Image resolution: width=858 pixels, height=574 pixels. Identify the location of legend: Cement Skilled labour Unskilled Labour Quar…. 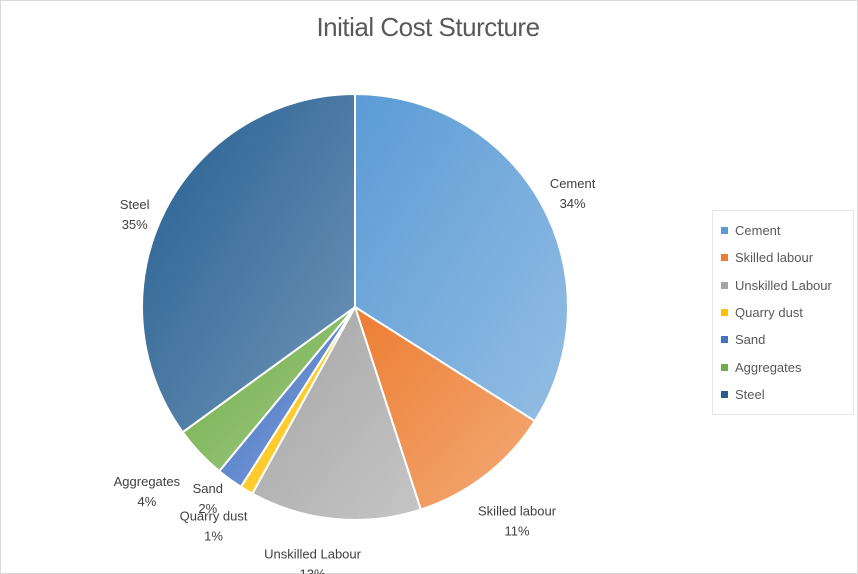
(783, 313).